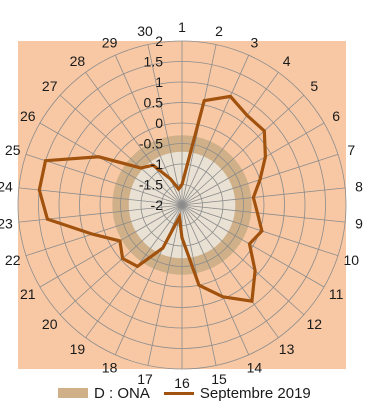  Describe the element at coordinates (287, 61) in the screenshot. I see `category-label: 4` at that location.